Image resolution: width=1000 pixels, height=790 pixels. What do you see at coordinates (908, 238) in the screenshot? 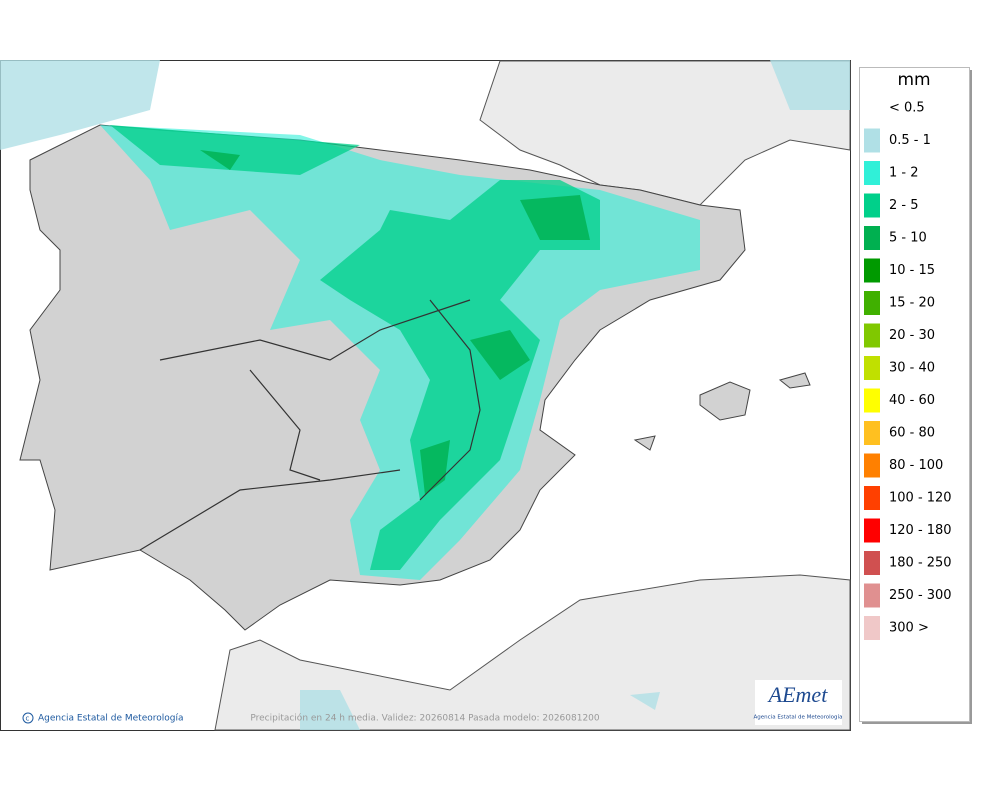
I see `legend-label: 5 - 10` at bounding box center [908, 238].